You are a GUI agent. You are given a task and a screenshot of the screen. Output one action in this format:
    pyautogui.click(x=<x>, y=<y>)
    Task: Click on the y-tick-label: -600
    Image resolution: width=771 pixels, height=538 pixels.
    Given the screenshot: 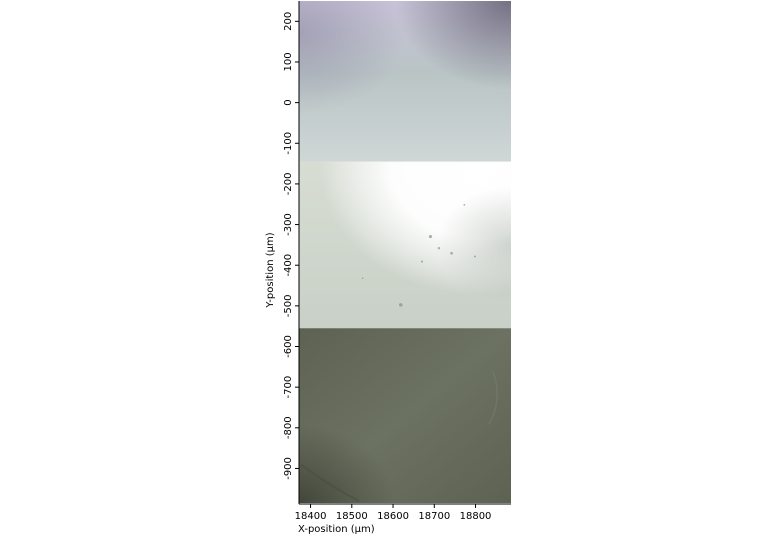 What is the action you would take?
    pyautogui.click(x=288, y=346)
    